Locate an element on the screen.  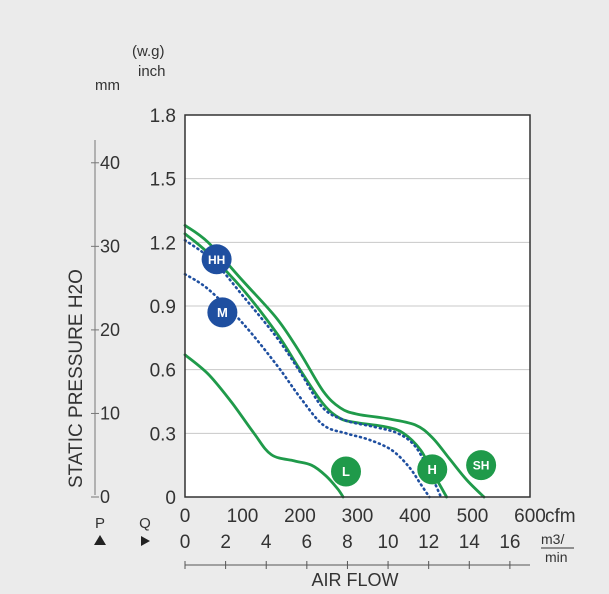
y-tick-inch-label: 0.6 is located at coordinates (163, 371).